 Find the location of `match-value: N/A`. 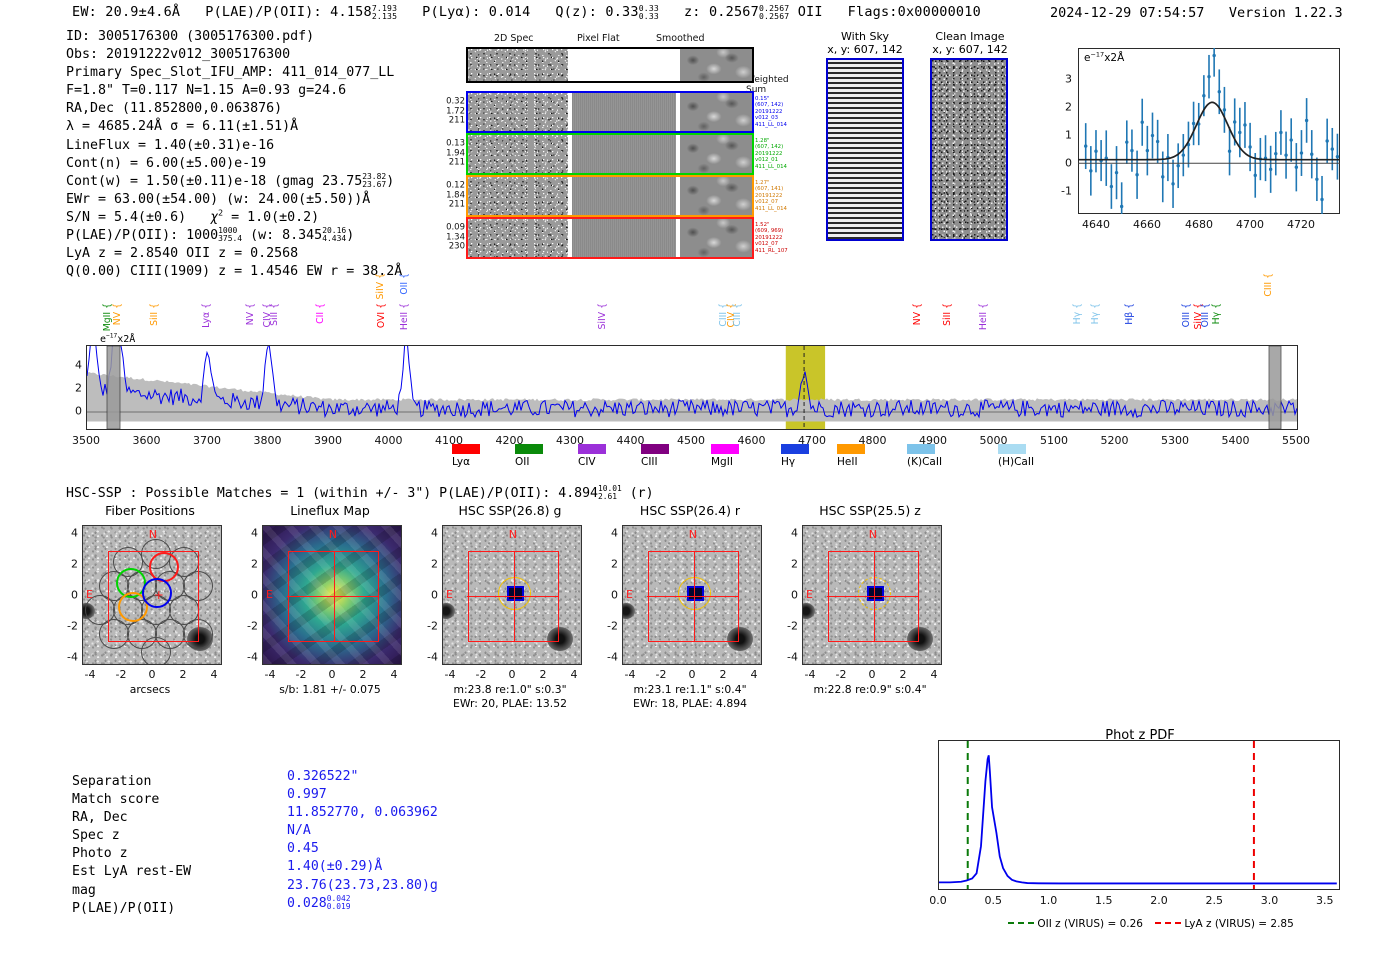

match-value: N/A is located at coordinates (299, 831).